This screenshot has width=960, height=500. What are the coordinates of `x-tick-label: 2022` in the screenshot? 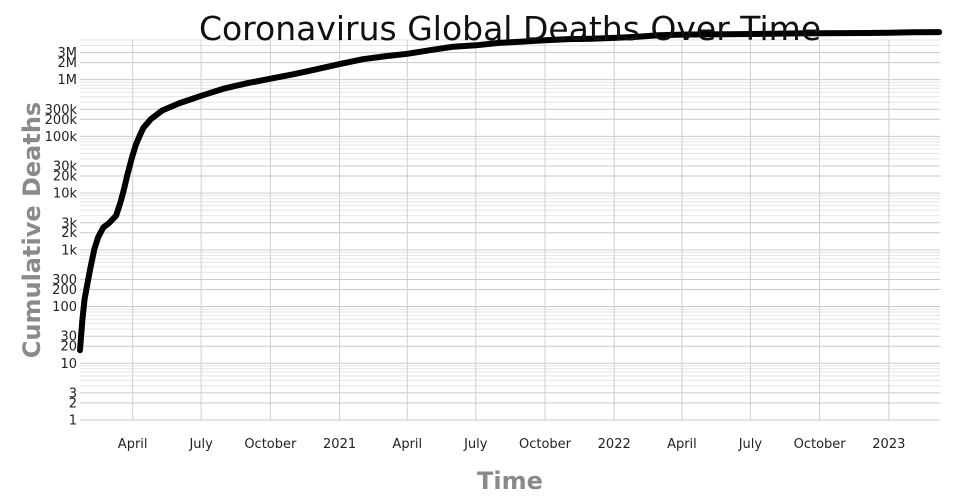 It's located at (614, 444).